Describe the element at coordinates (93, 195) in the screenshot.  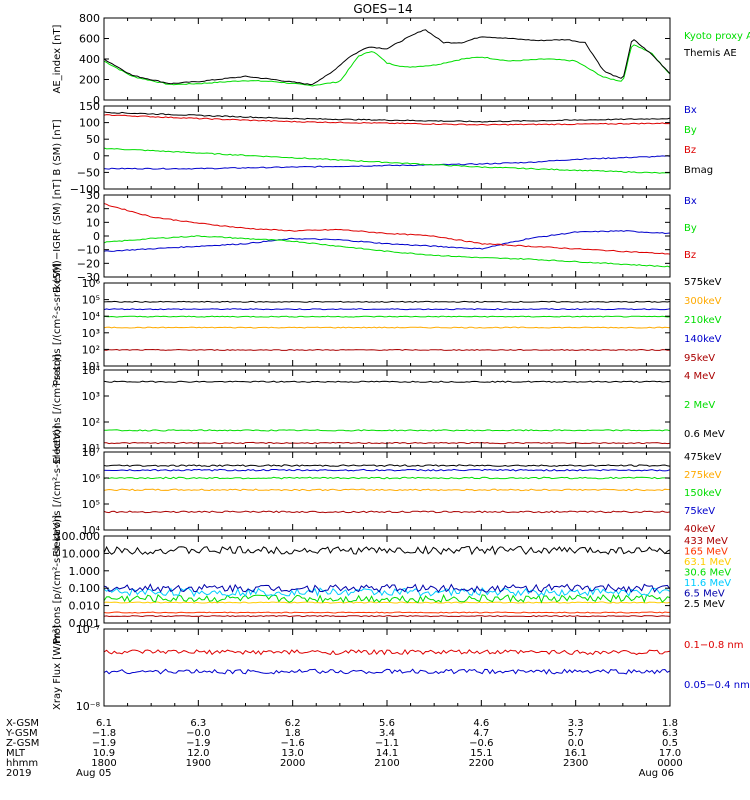
I see `y-tick-label: 30` at that location.